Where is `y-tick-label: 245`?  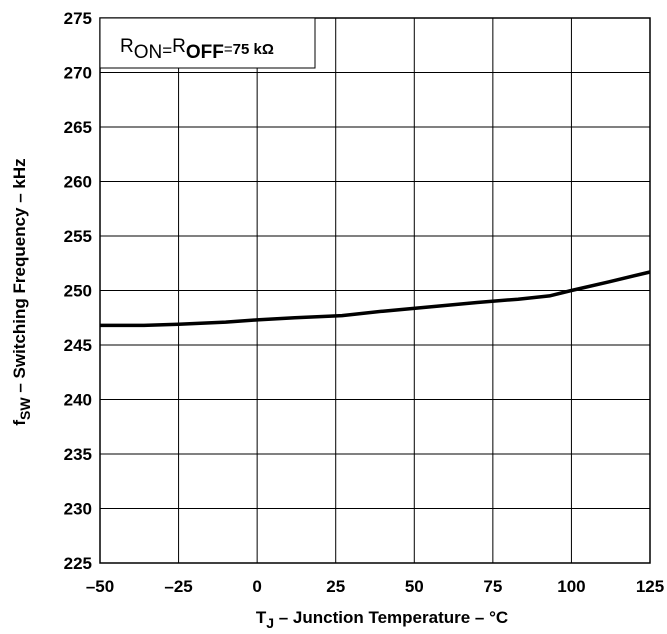 y-tick-label: 245 is located at coordinates (78, 345).